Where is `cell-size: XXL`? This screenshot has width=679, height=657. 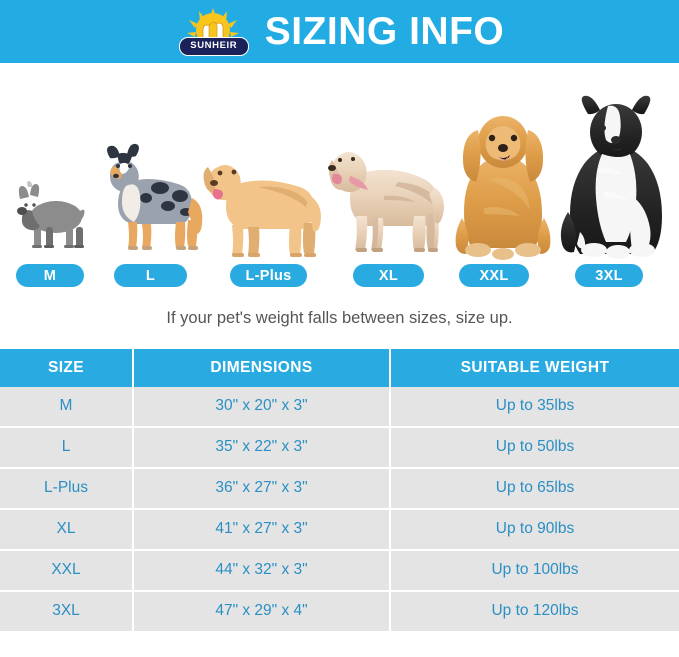
cell-size: XXL is located at coordinates (67, 570).